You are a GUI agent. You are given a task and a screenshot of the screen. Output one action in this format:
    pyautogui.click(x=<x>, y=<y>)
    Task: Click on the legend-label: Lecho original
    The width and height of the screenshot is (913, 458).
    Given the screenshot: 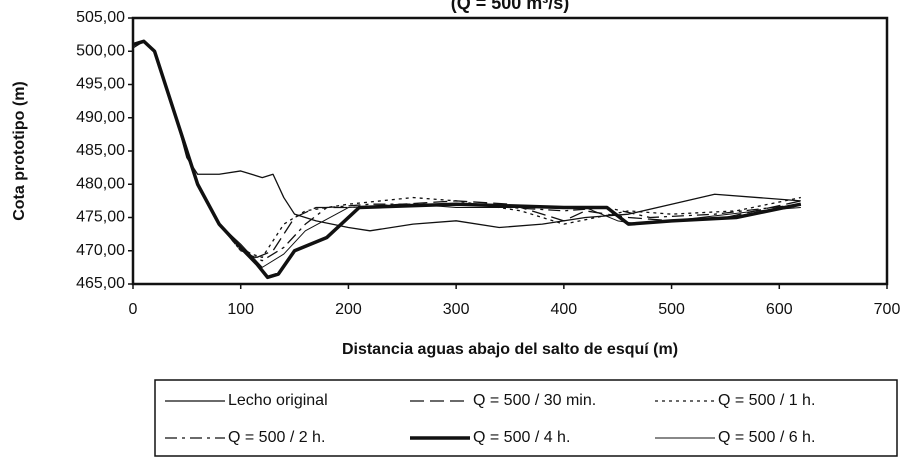 What is the action you would take?
    pyautogui.click(x=278, y=400)
    